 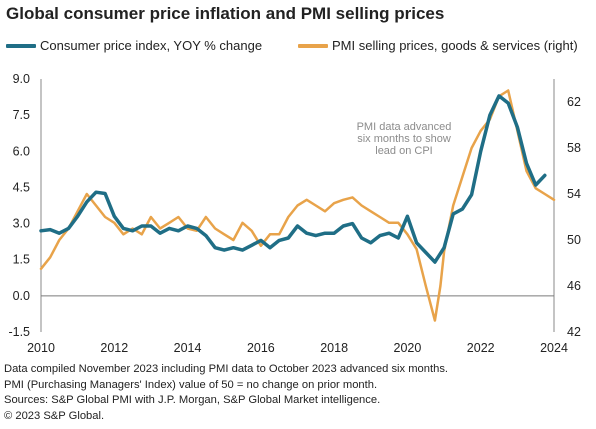 What do you see at coordinates (21, 151) in the screenshot?
I see `y-left-tick-label: 6.0` at bounding box center [21, 151].